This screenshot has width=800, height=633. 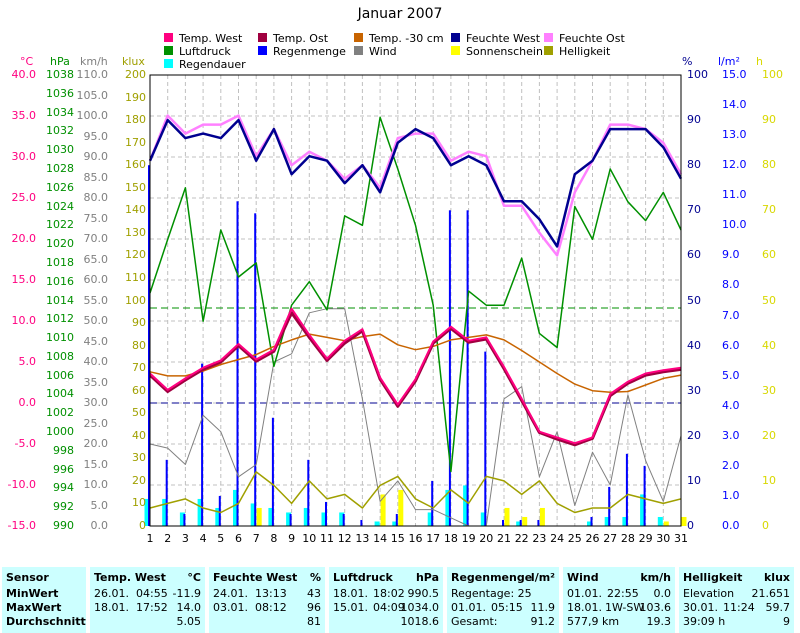 I want to click on stats-value: 30.01., so click(x=700, y=607).